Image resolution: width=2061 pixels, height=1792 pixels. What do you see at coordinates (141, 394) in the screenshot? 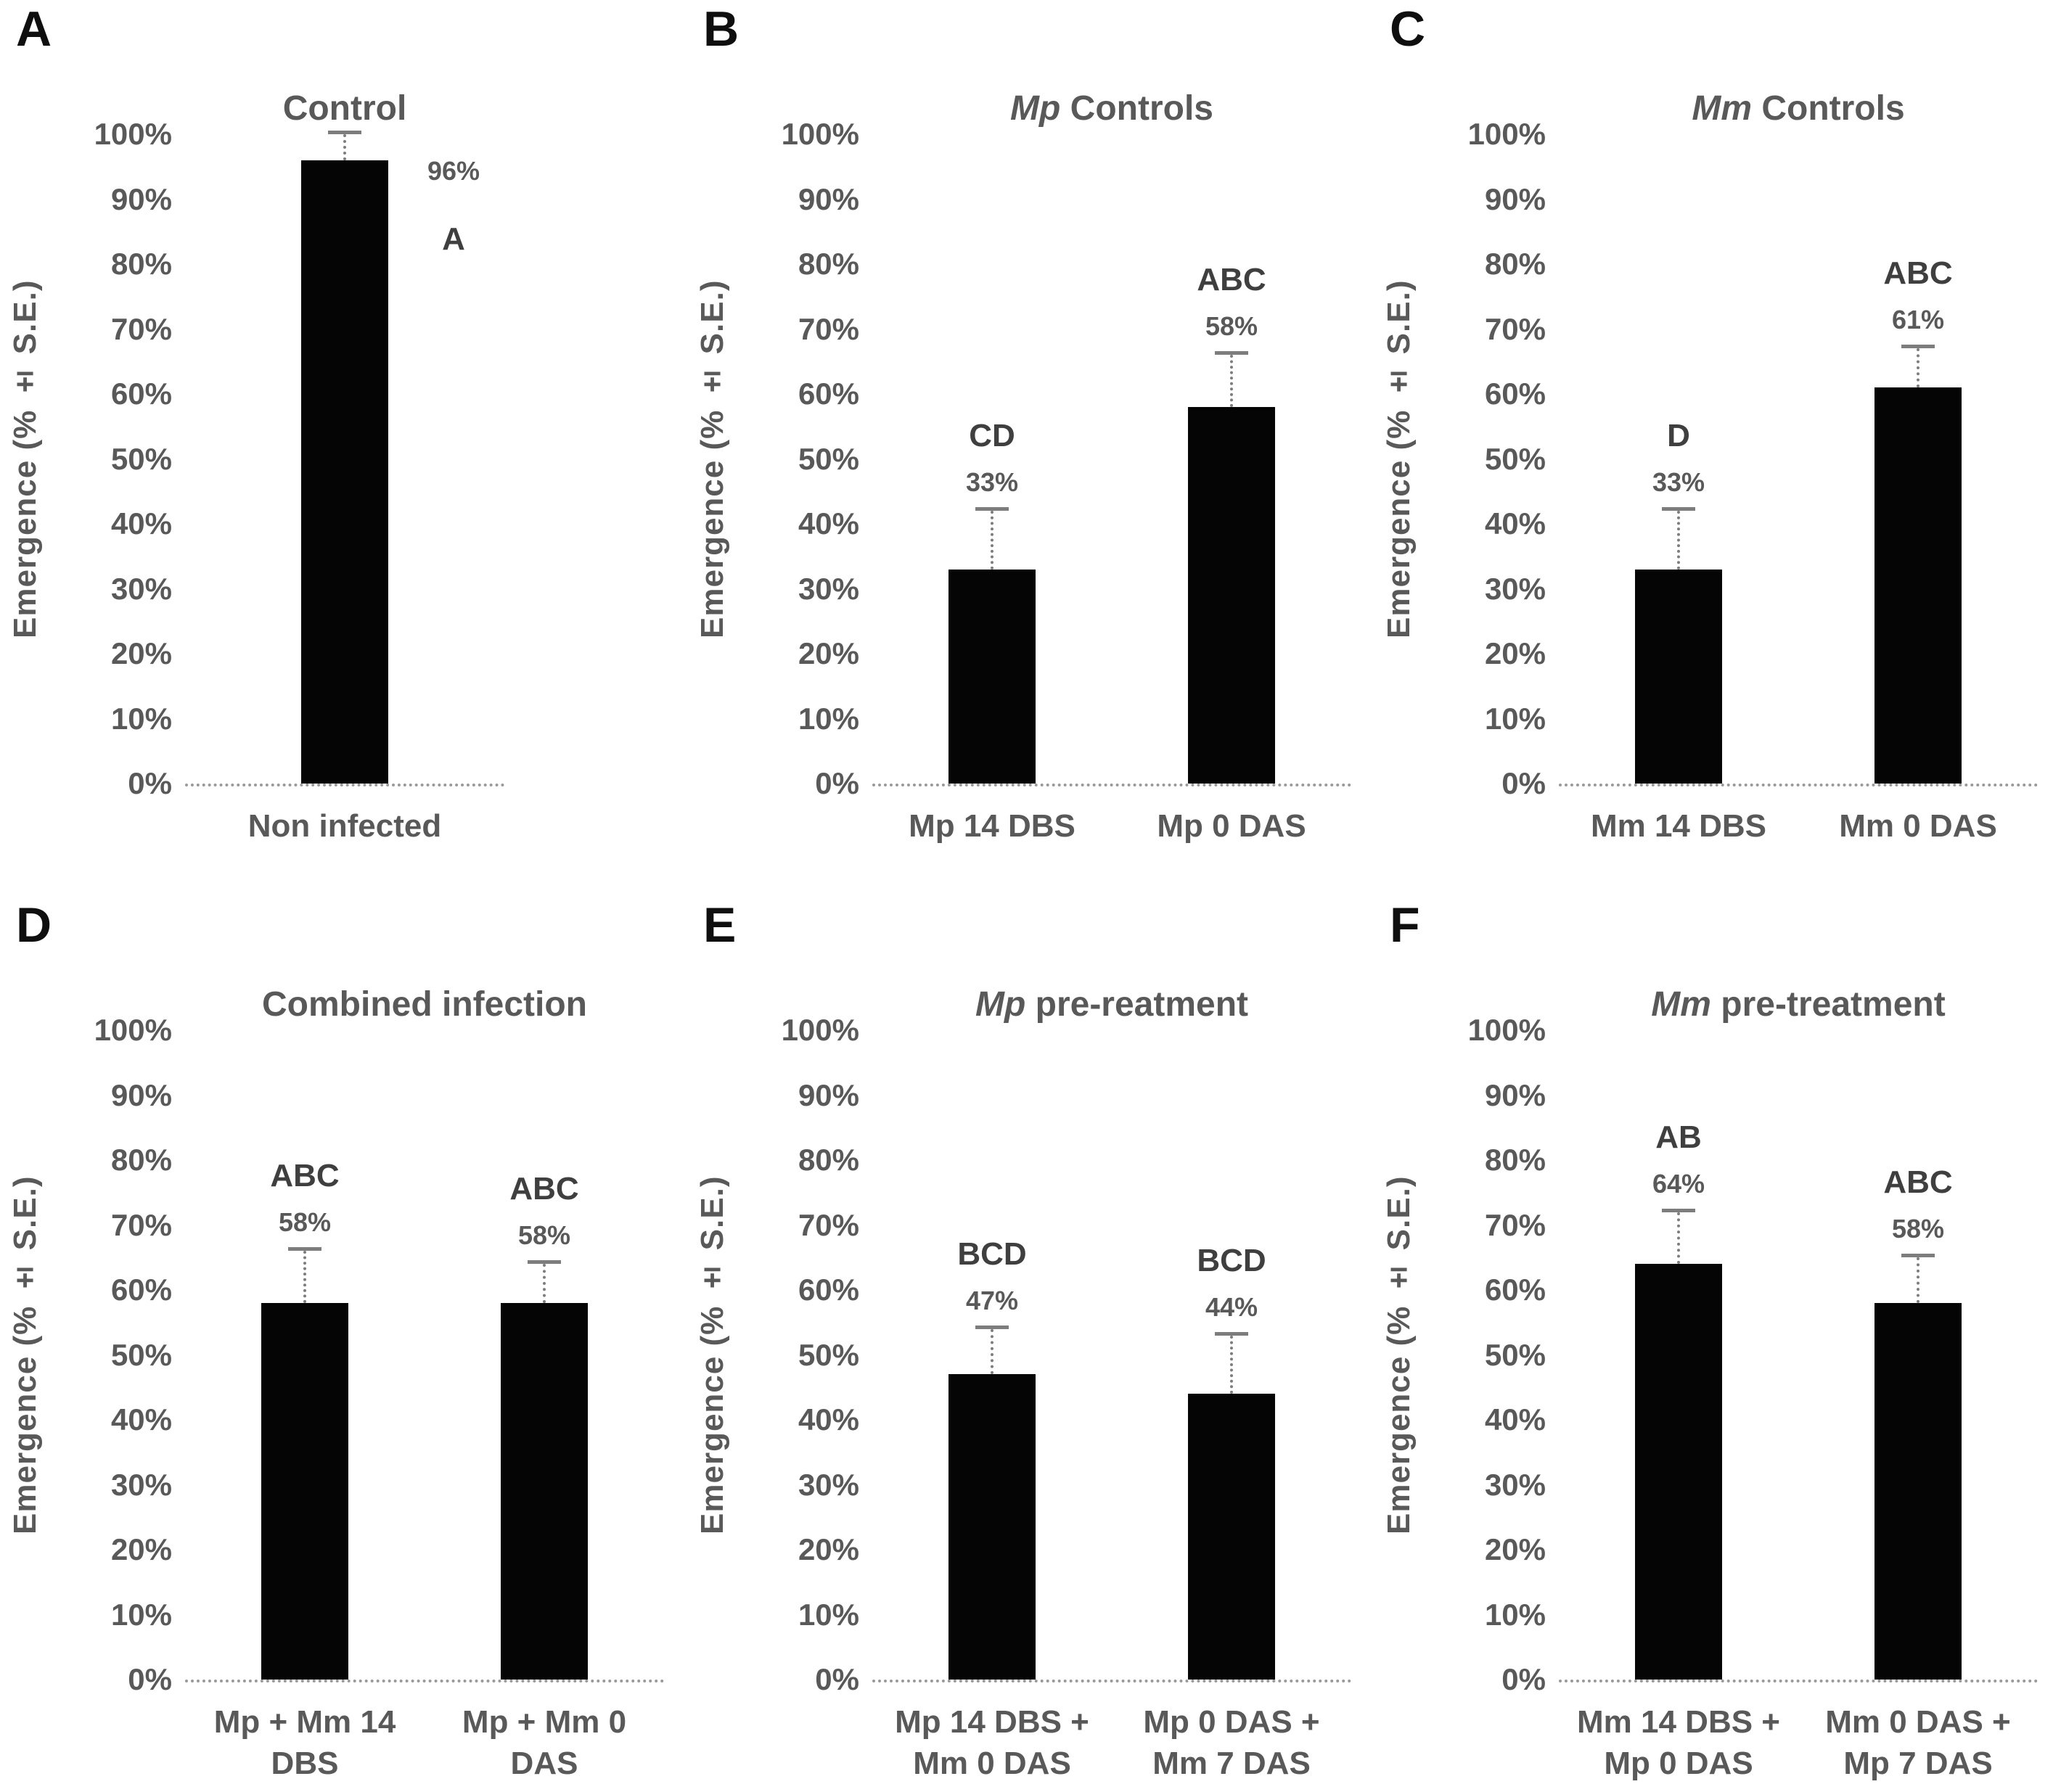
I see `y-tick-a-60%: 60%` at bounding box center [141, 394].